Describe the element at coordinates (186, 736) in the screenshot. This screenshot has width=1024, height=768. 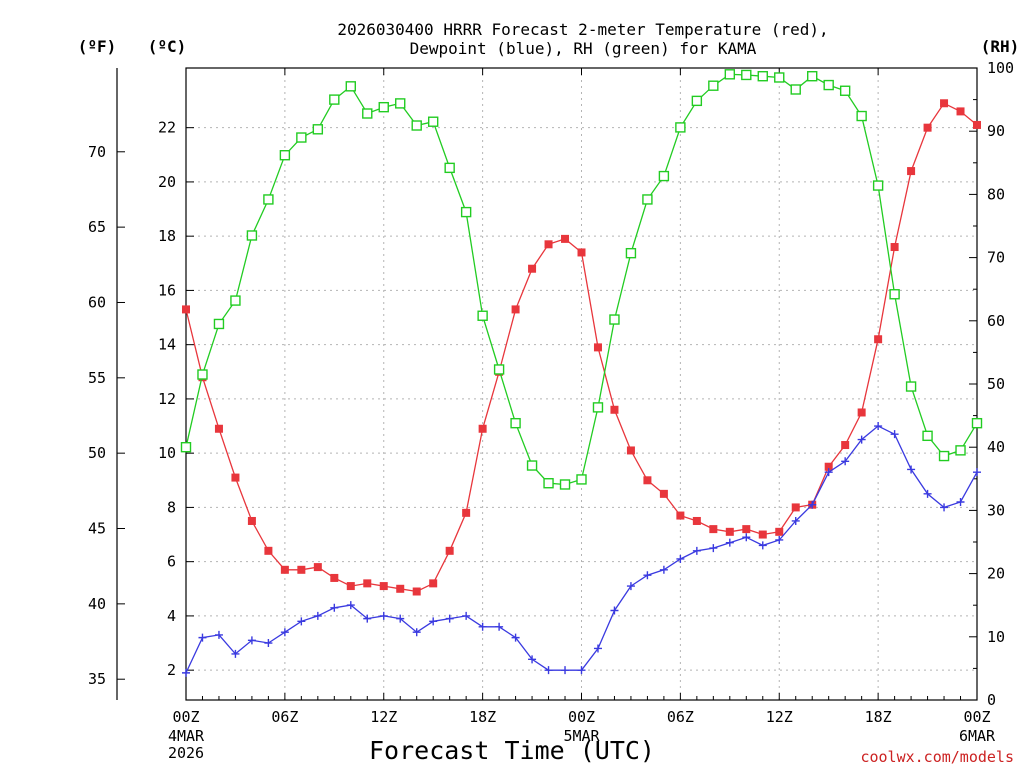
I see `x-tick-sublabel: 4MAR` at that location.